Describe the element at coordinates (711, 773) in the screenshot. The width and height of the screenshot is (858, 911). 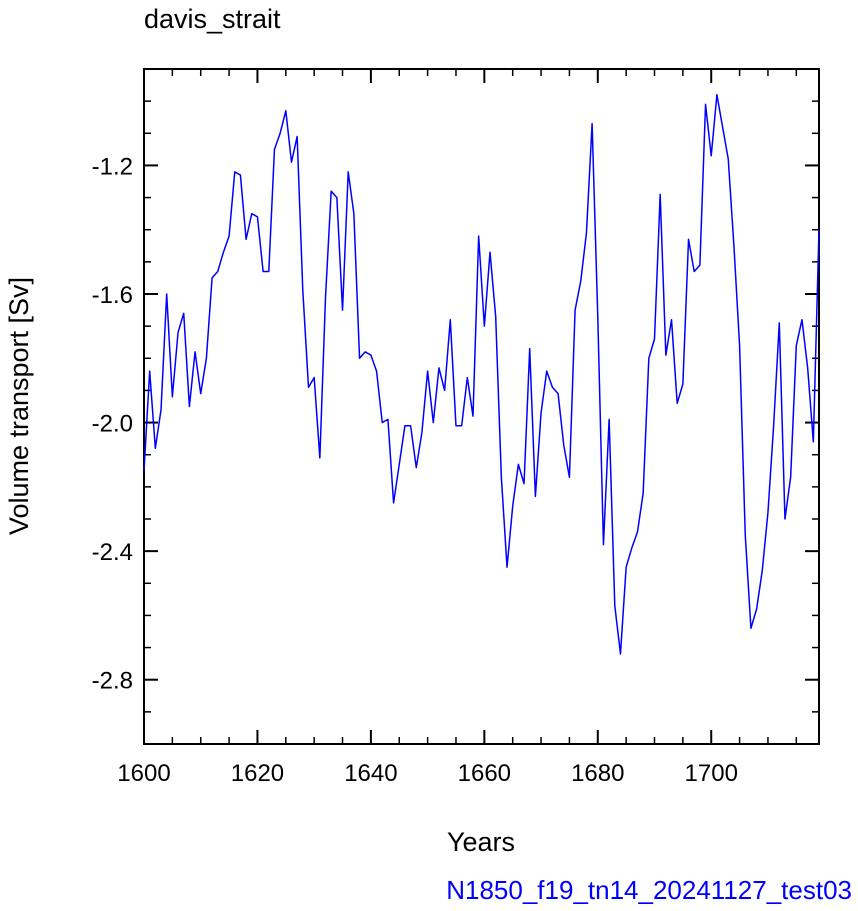
I see `x-tick-label: 1700` at that location.